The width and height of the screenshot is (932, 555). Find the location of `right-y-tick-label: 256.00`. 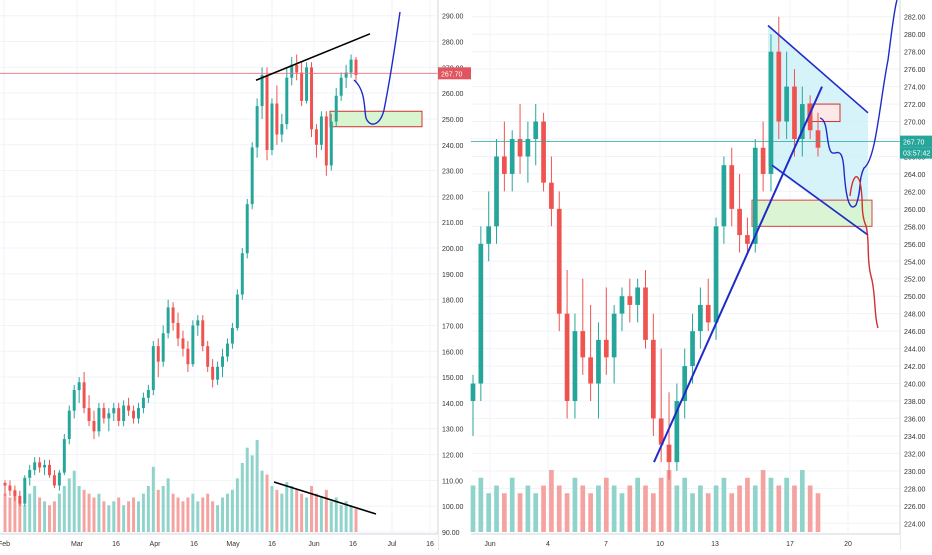

right-y-tick-label: 256.00 is located at coordinates (915, 245).